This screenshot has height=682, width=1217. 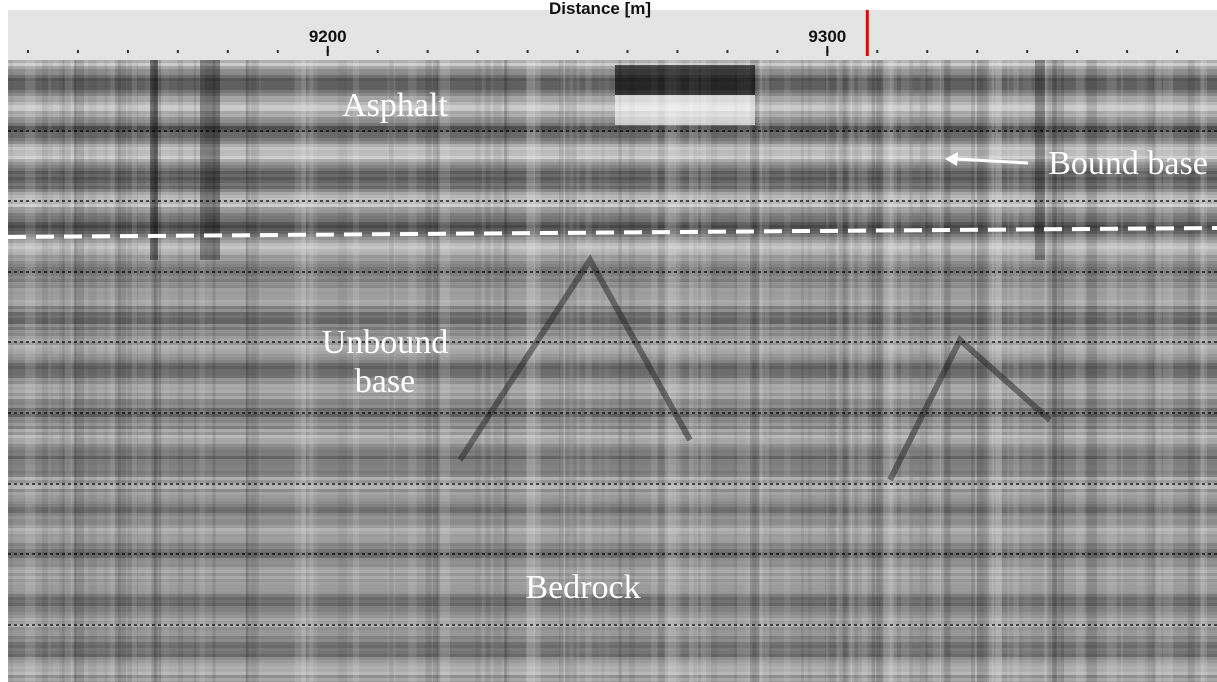 I want to click on hyperbola, so click(x=575, y=358).